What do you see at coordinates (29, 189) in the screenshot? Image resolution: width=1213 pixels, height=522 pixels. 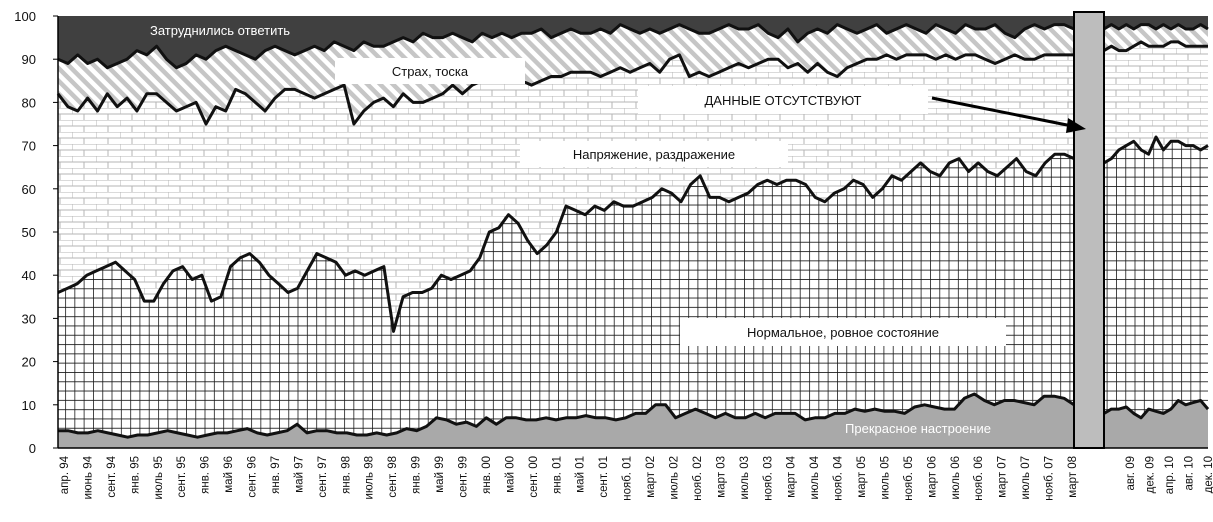 I see `y-tick-label: 60` at bounding box center [29, 189].